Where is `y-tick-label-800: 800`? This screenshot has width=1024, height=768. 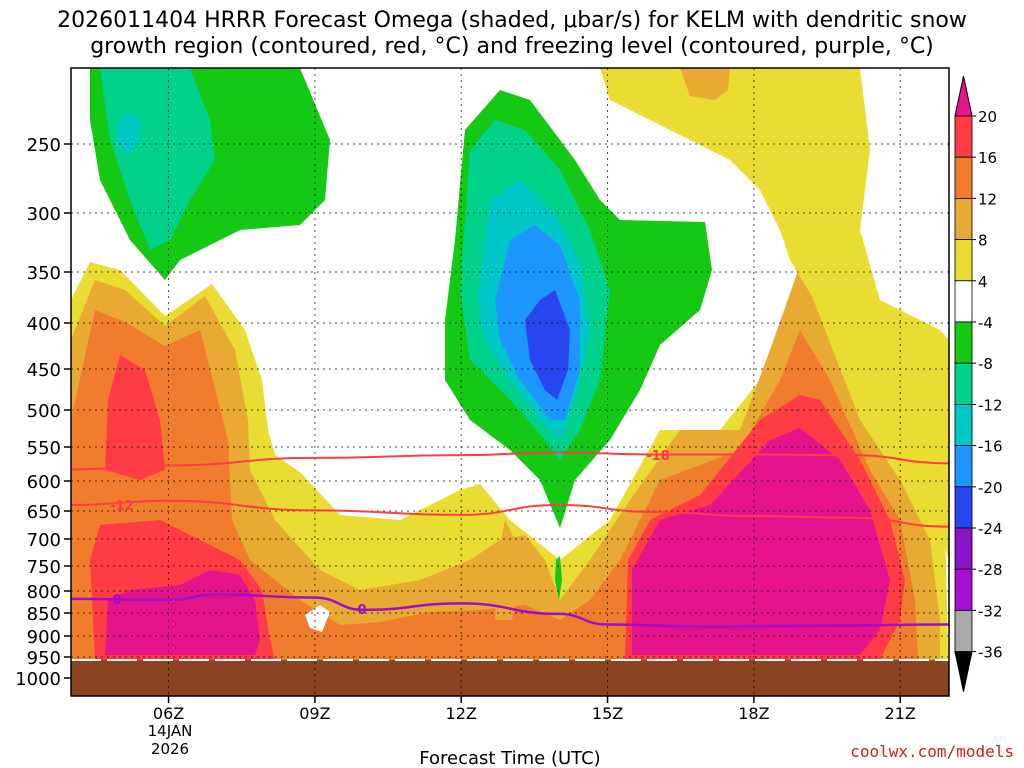
y-tick-label-800: 800 is located at coordinates (44, 592).